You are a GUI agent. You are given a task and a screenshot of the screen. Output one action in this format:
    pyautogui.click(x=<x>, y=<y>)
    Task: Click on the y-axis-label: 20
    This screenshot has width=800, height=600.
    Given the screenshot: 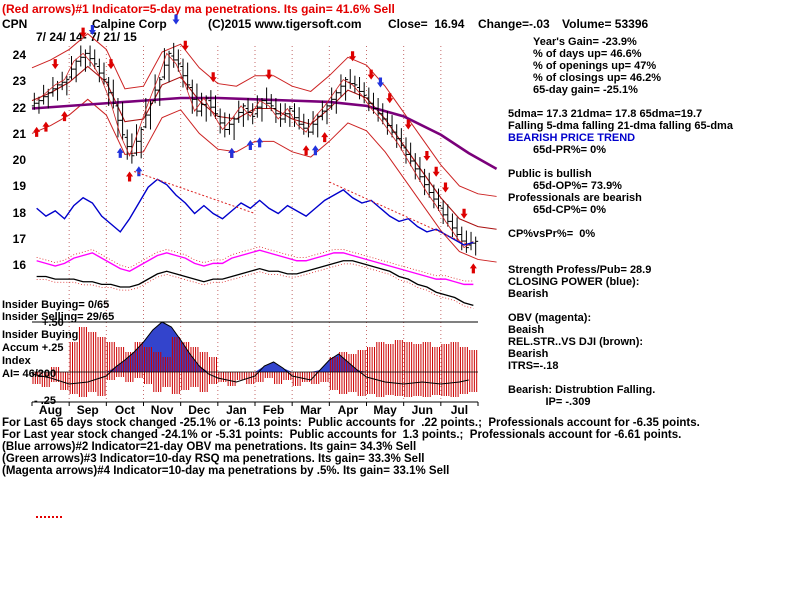 What is the action you would take?
    pyautogui.click(x=19, y=160)
    